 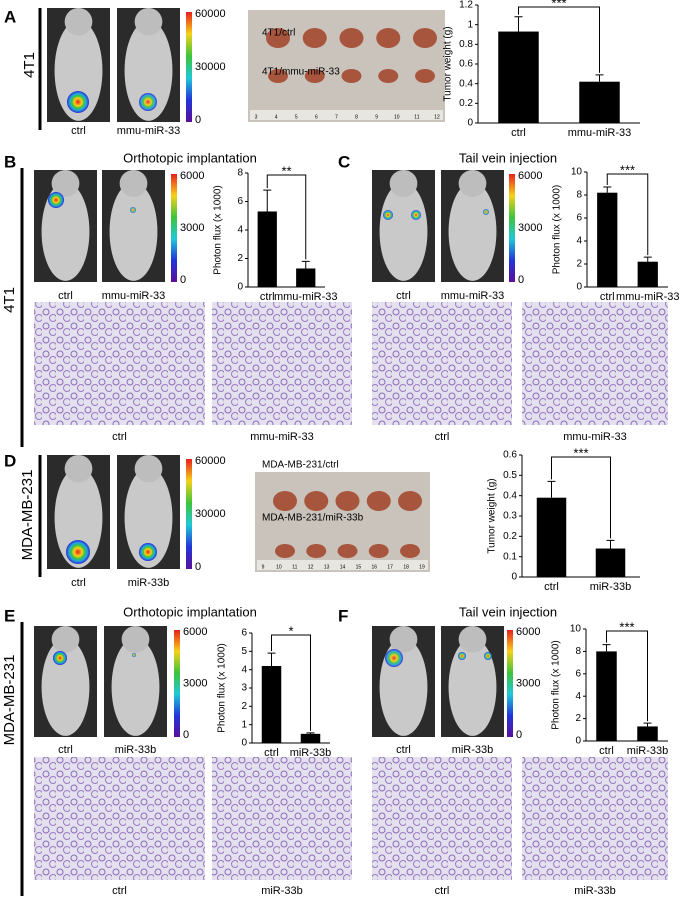 What do you see at coordinates (244, 724) in the screenshot?
I see `y-tick-label: 1` at bounding box center [244, 724].